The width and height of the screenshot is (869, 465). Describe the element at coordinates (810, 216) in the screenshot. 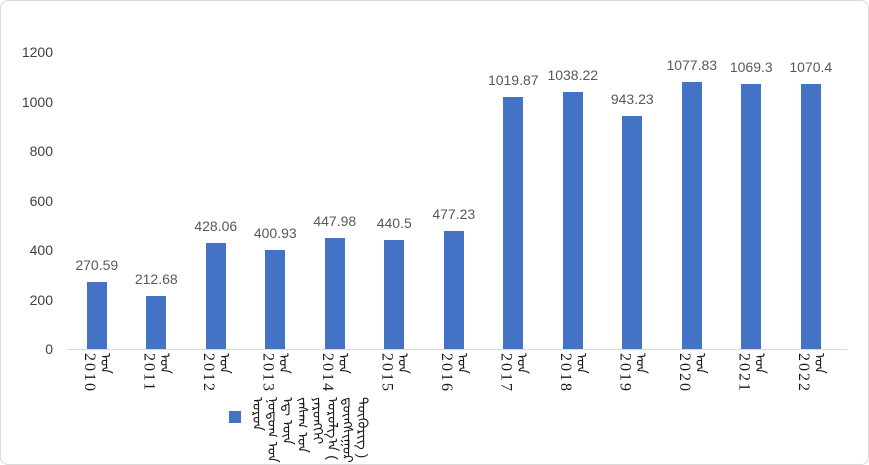

I see `bar-2022` at that location.